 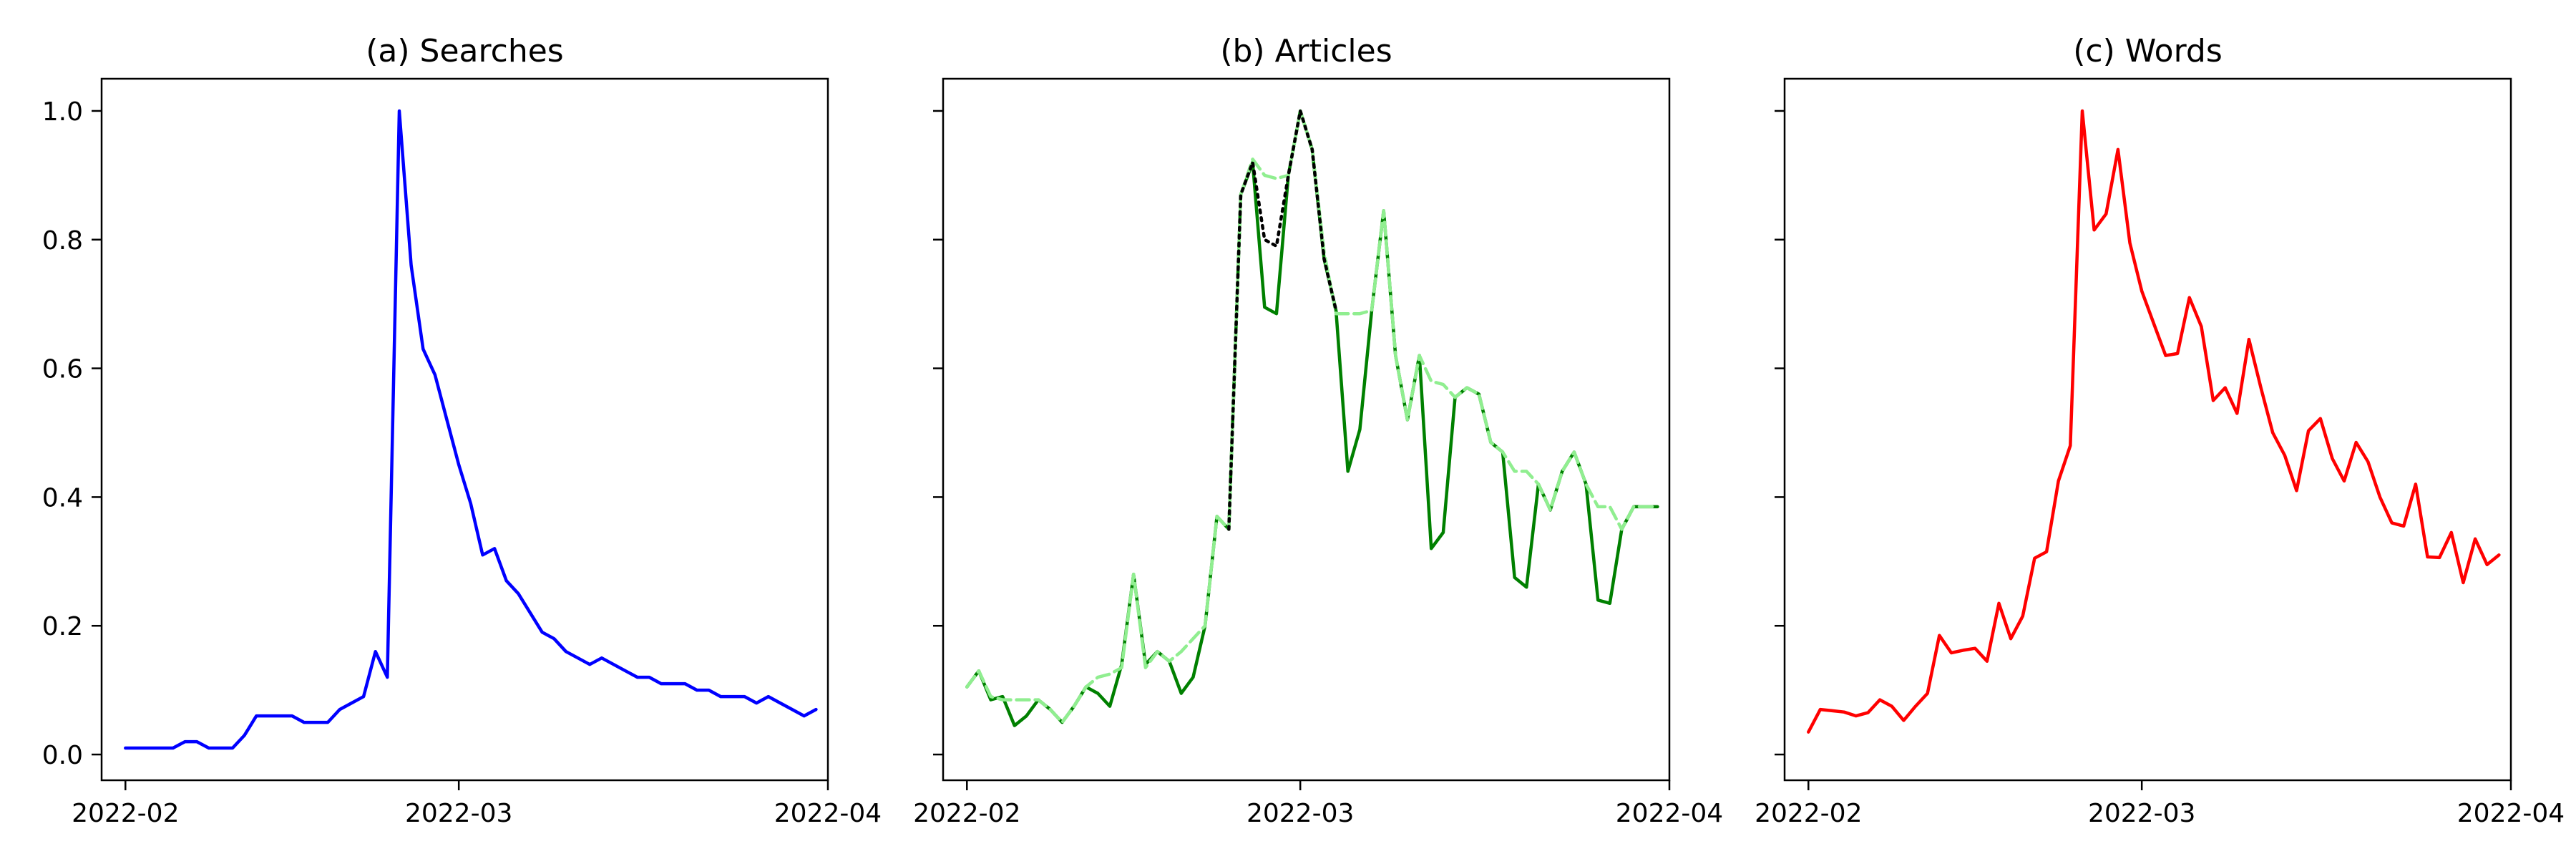 What do you see at coordinates (2148, 51) in the screenshot?
I see `panel-title: (c) Words` at bounding box center [2148, 51].